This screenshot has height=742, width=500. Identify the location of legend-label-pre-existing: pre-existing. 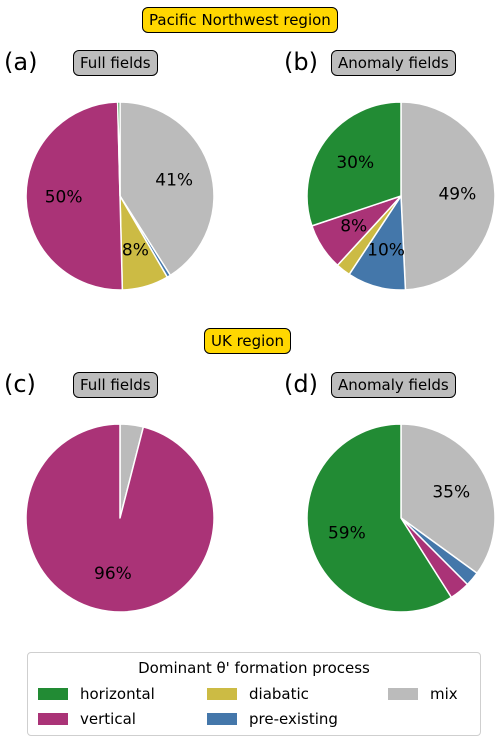
(293, 719).